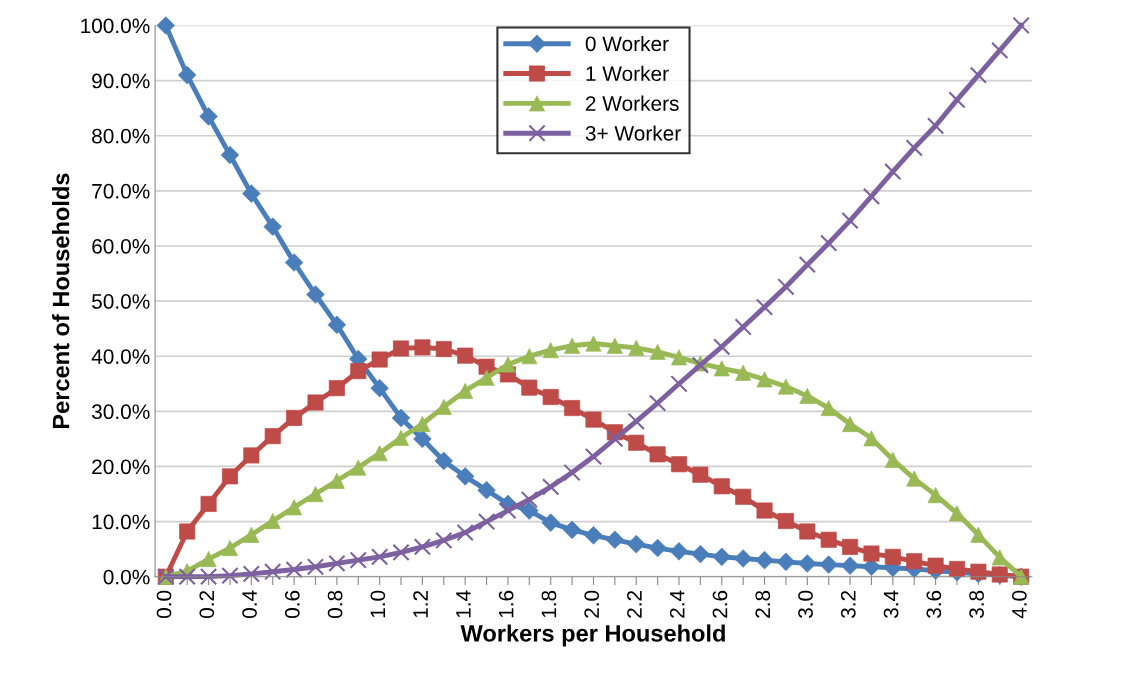  Describe the element at coordinates (592, 635) in the screenshot. I see `x-axis-title: Workers per Household` at that location.